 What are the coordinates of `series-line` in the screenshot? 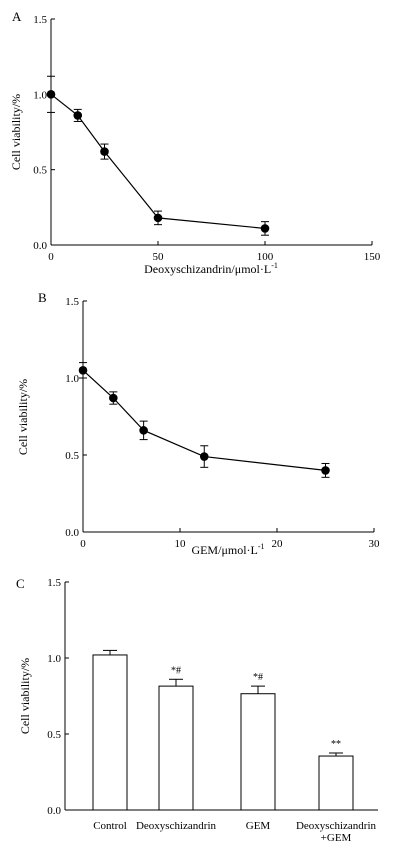 It's located at (158, 161).